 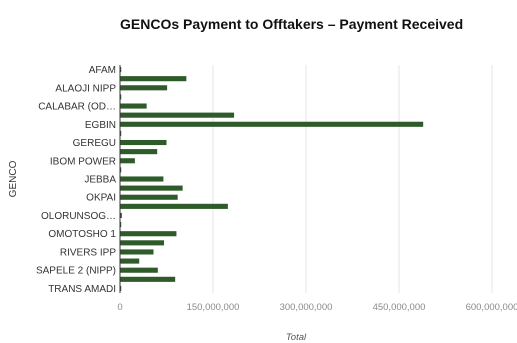 What do you see at coordinates (83, 161) in the screenshot?
I see `category-label: IBOM POWER` at bounding box center [83, 161].